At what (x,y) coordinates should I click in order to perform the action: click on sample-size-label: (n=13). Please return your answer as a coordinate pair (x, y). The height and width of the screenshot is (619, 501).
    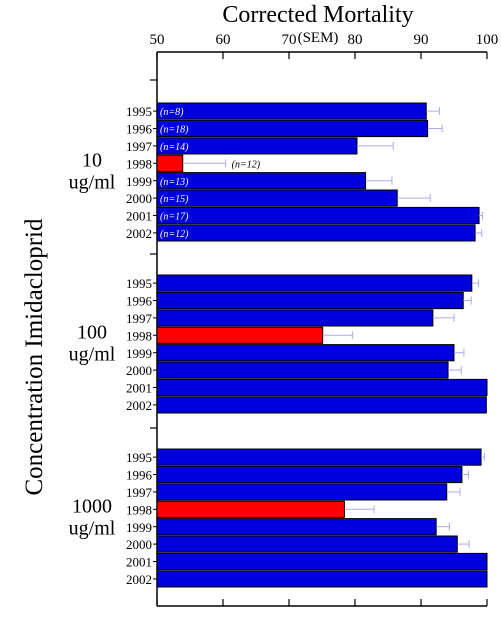
    Looking at the image, I should click on (174, 182).